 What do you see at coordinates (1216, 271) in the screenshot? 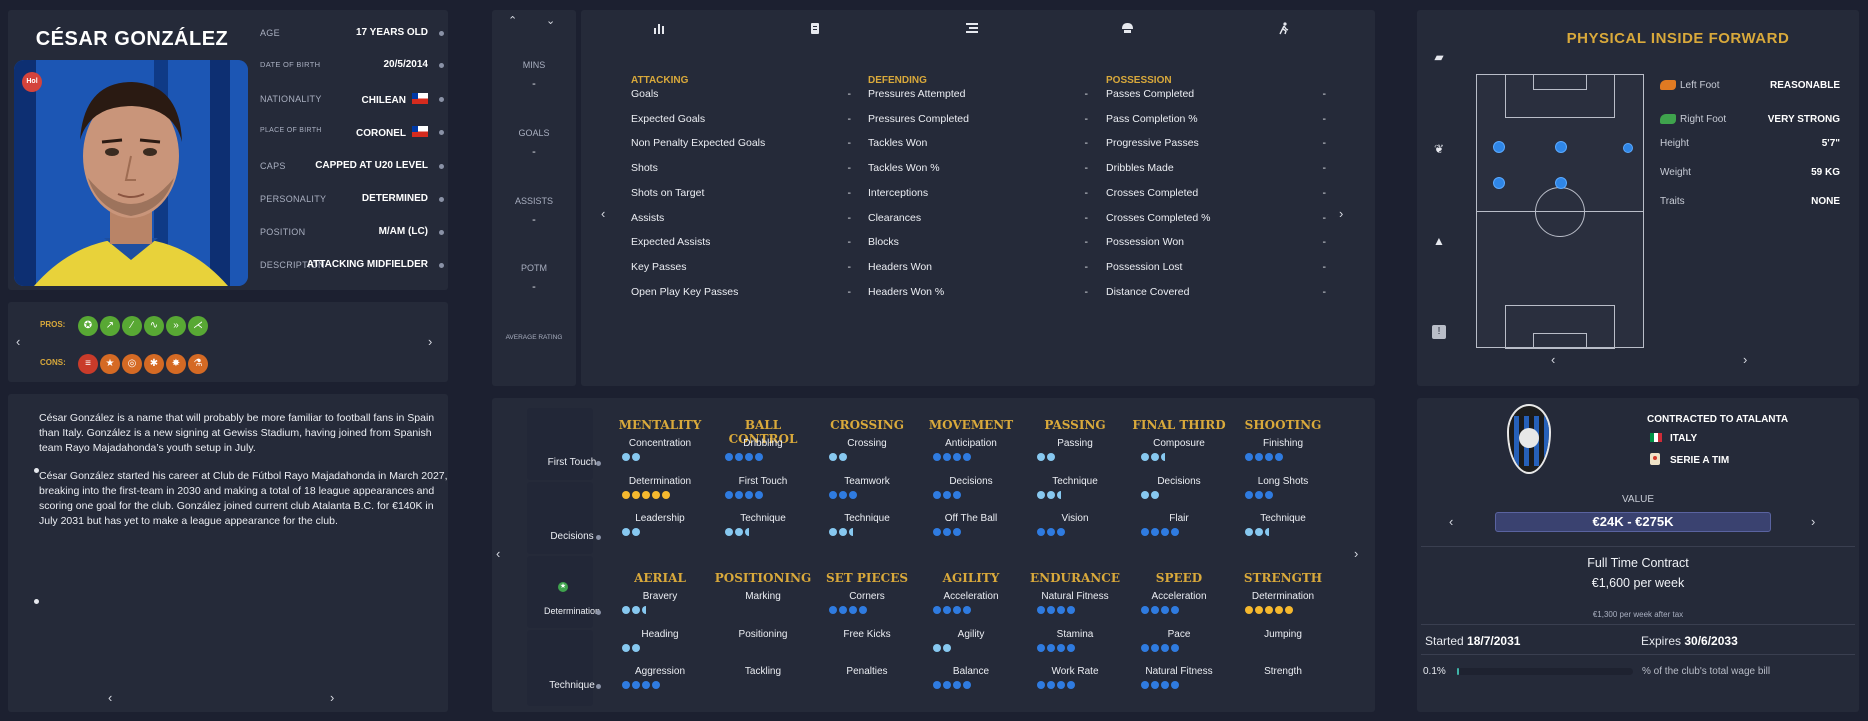
I see `stat-row: Possession Lost -` at bounding box center [1216, 271].